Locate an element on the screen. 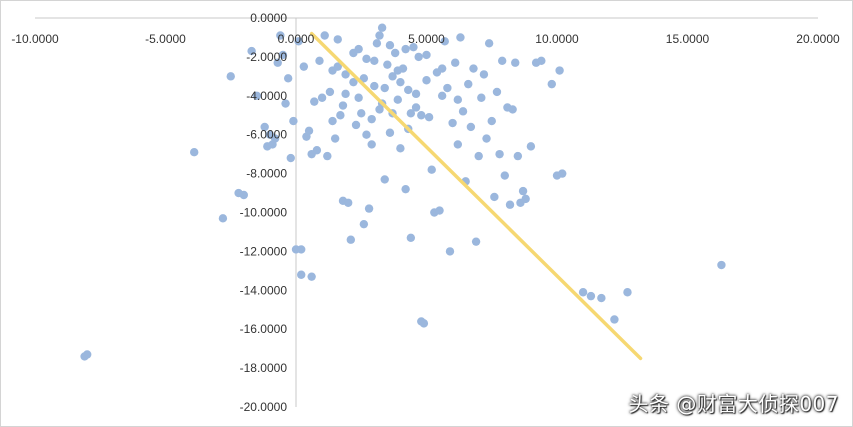 This screenshot has width=853, height=427. x-tick-label: 10.0000 is located at coordinates (557, 39).